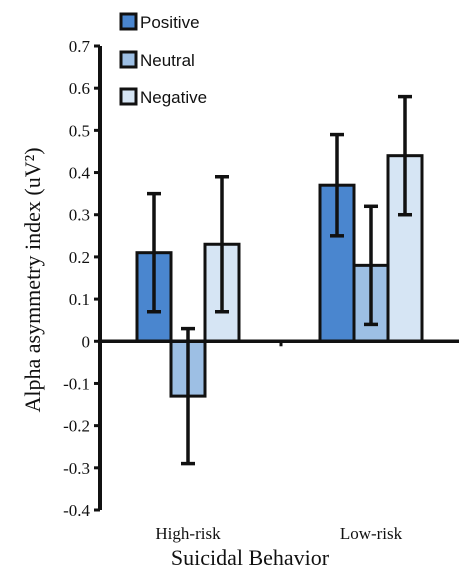  What do you see at coordinates (173, 97) in the screenshot?
I see `legend-label-negative: Negative` at bounding box center [173, 97].